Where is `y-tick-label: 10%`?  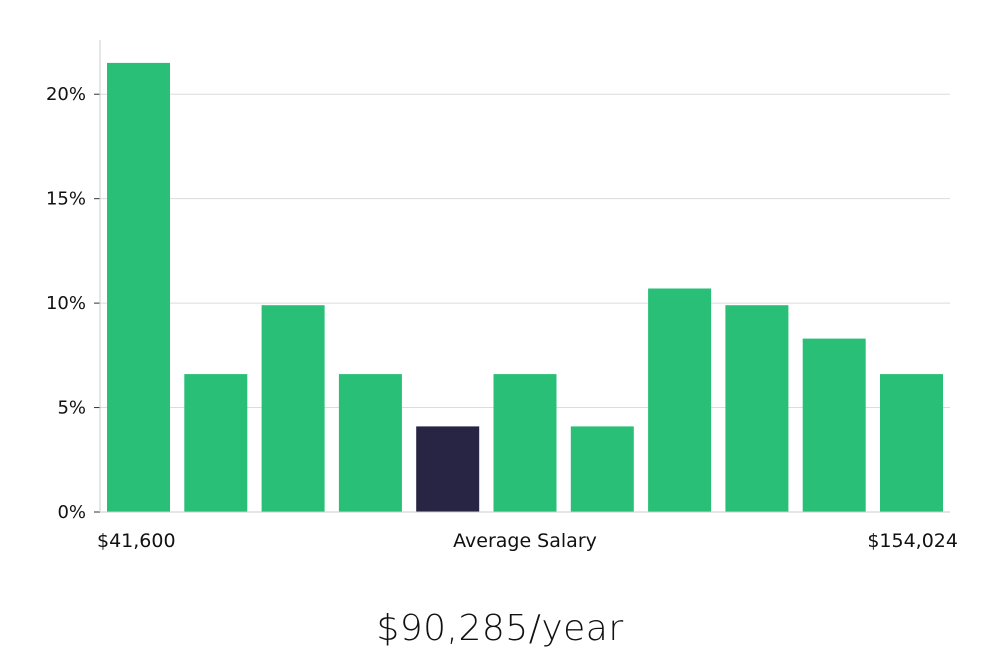
y-tick-label: 10% is located at coordinates (66, 303).